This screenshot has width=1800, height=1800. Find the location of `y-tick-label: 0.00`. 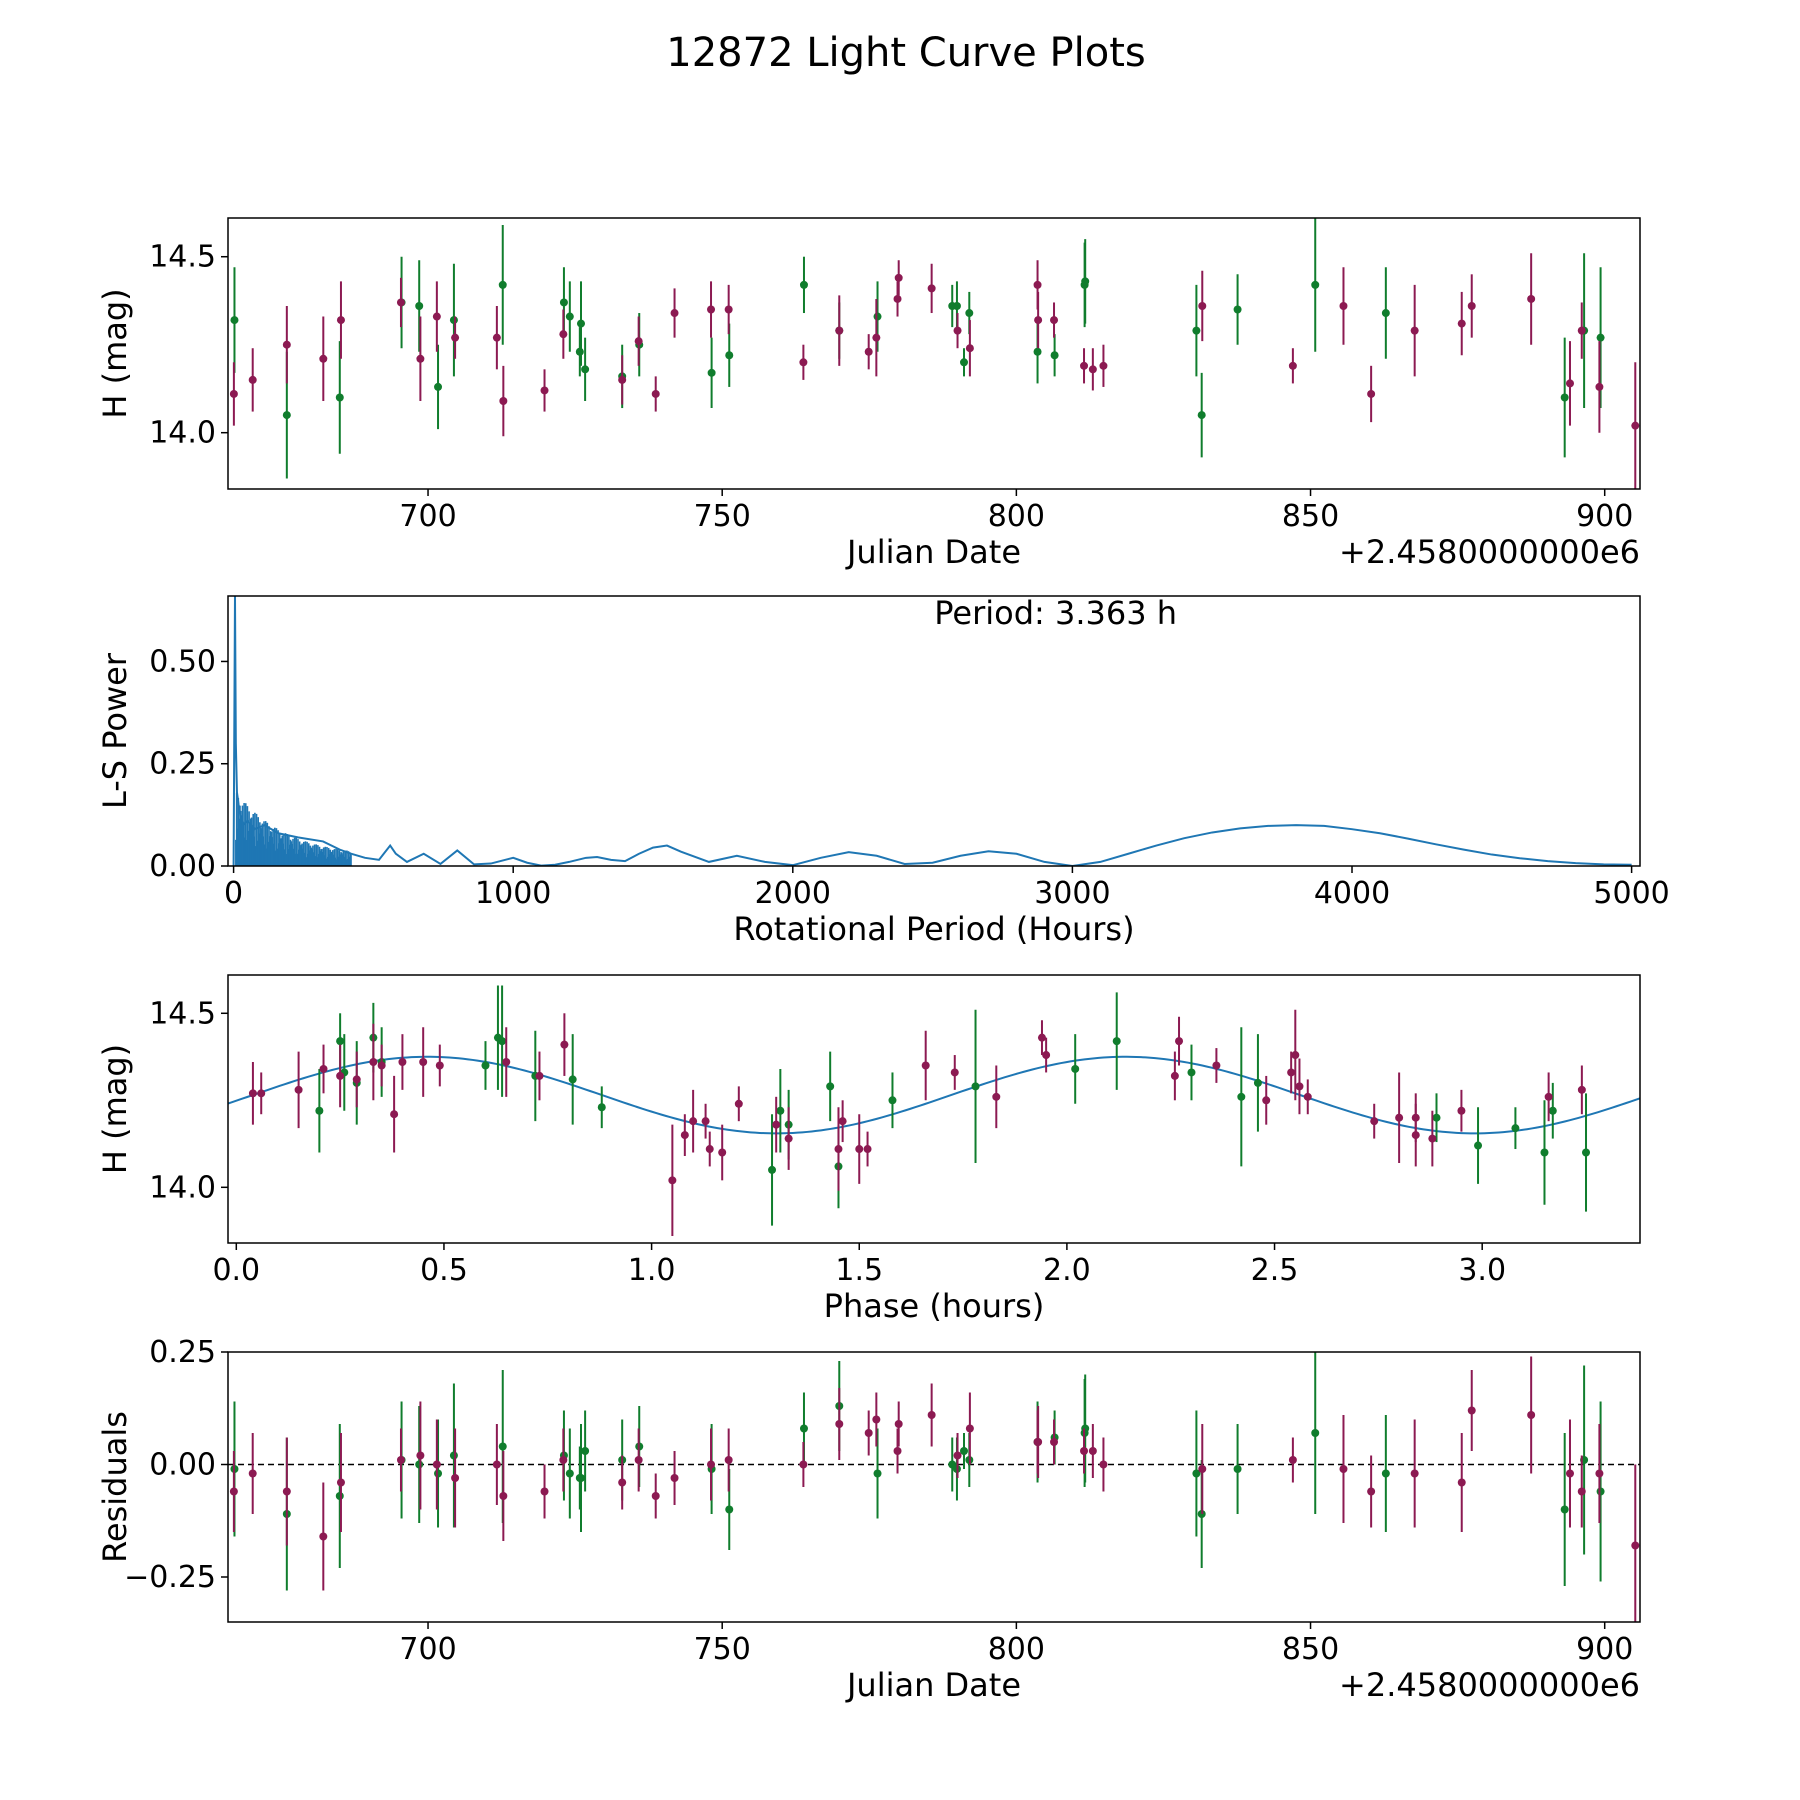

y-tick-label: 0.00 is located at coordinates (182, 1465).